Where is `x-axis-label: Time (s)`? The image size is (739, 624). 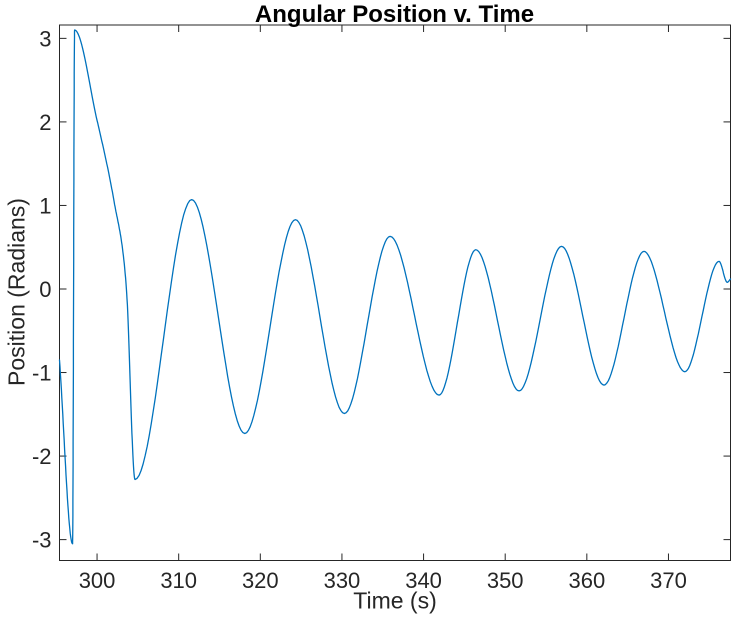 x-axis-label: Time (s) is located at coordinates (395, 600).